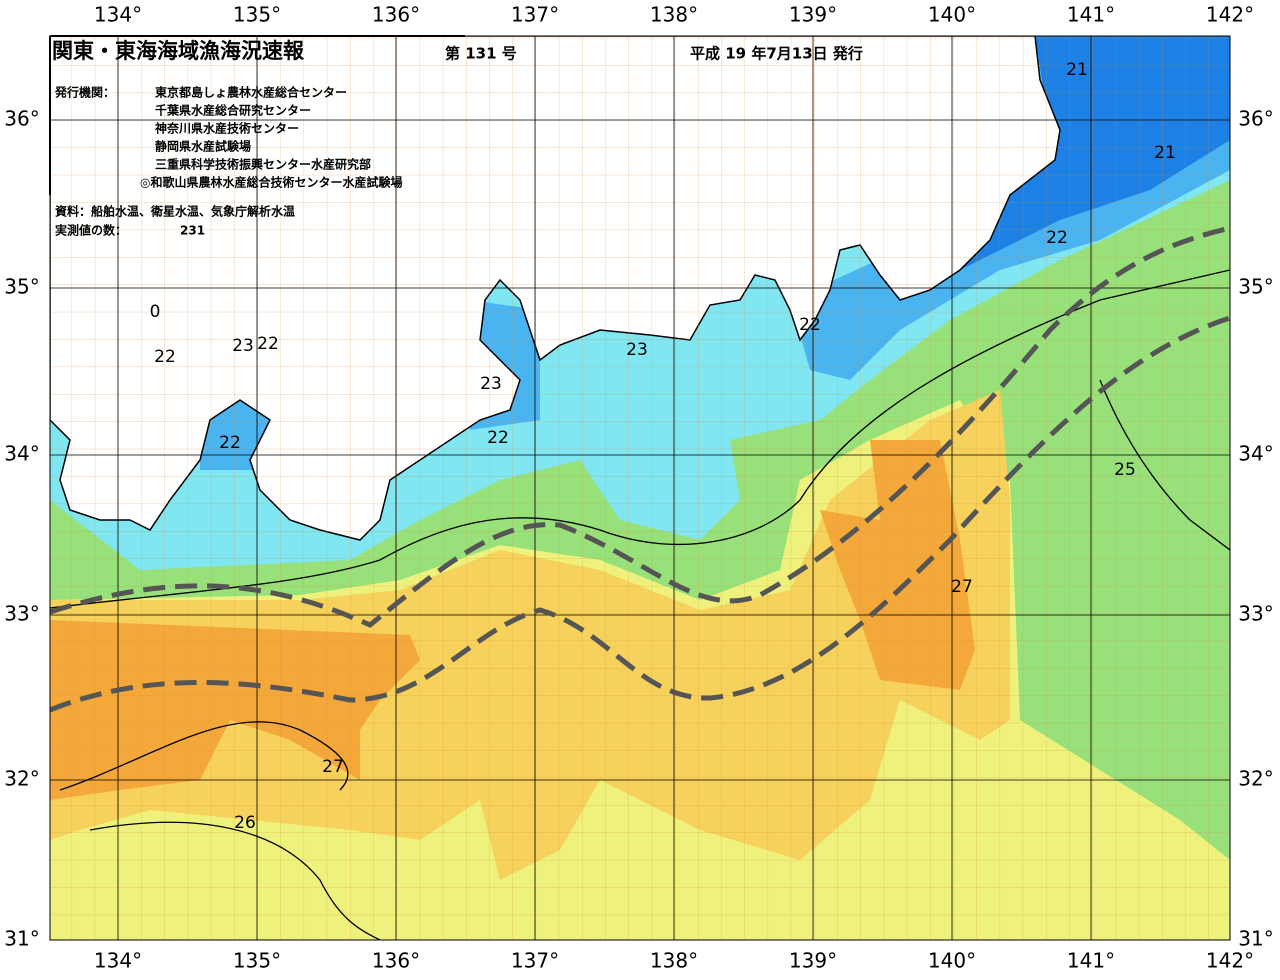  Describe the element at coordinates (271, 182) in the screenshot. I see `issuer: ◎和歌山県農林水産総合技術センター水産試験場` at that location.